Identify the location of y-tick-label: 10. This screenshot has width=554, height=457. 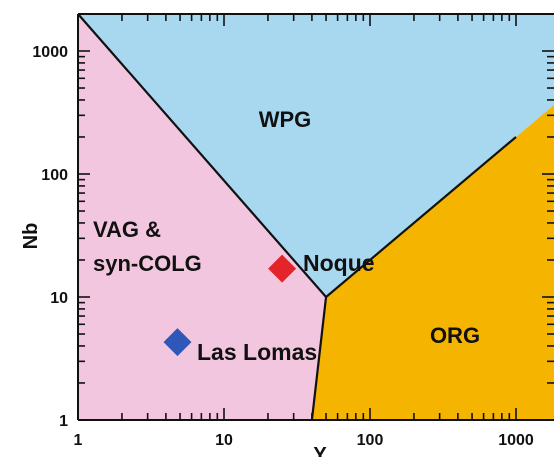
(59, 298).